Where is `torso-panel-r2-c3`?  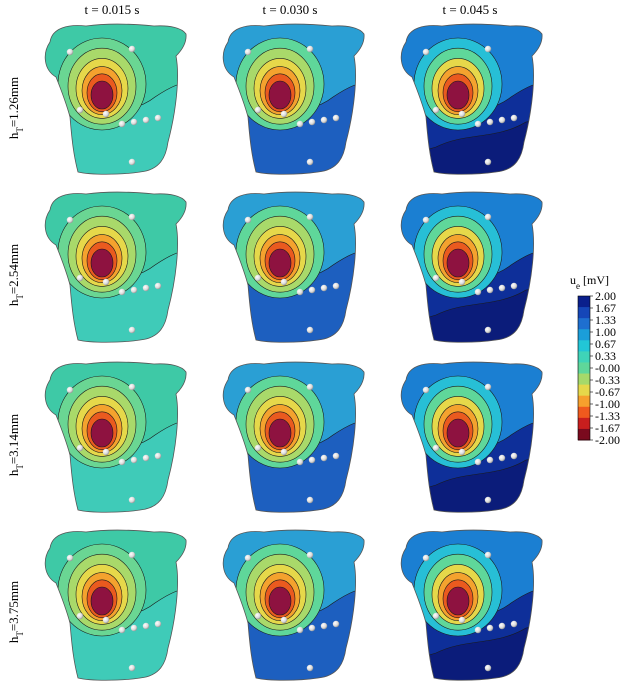 torso-panel-r2-c3 is located at coordinates (471, 267).